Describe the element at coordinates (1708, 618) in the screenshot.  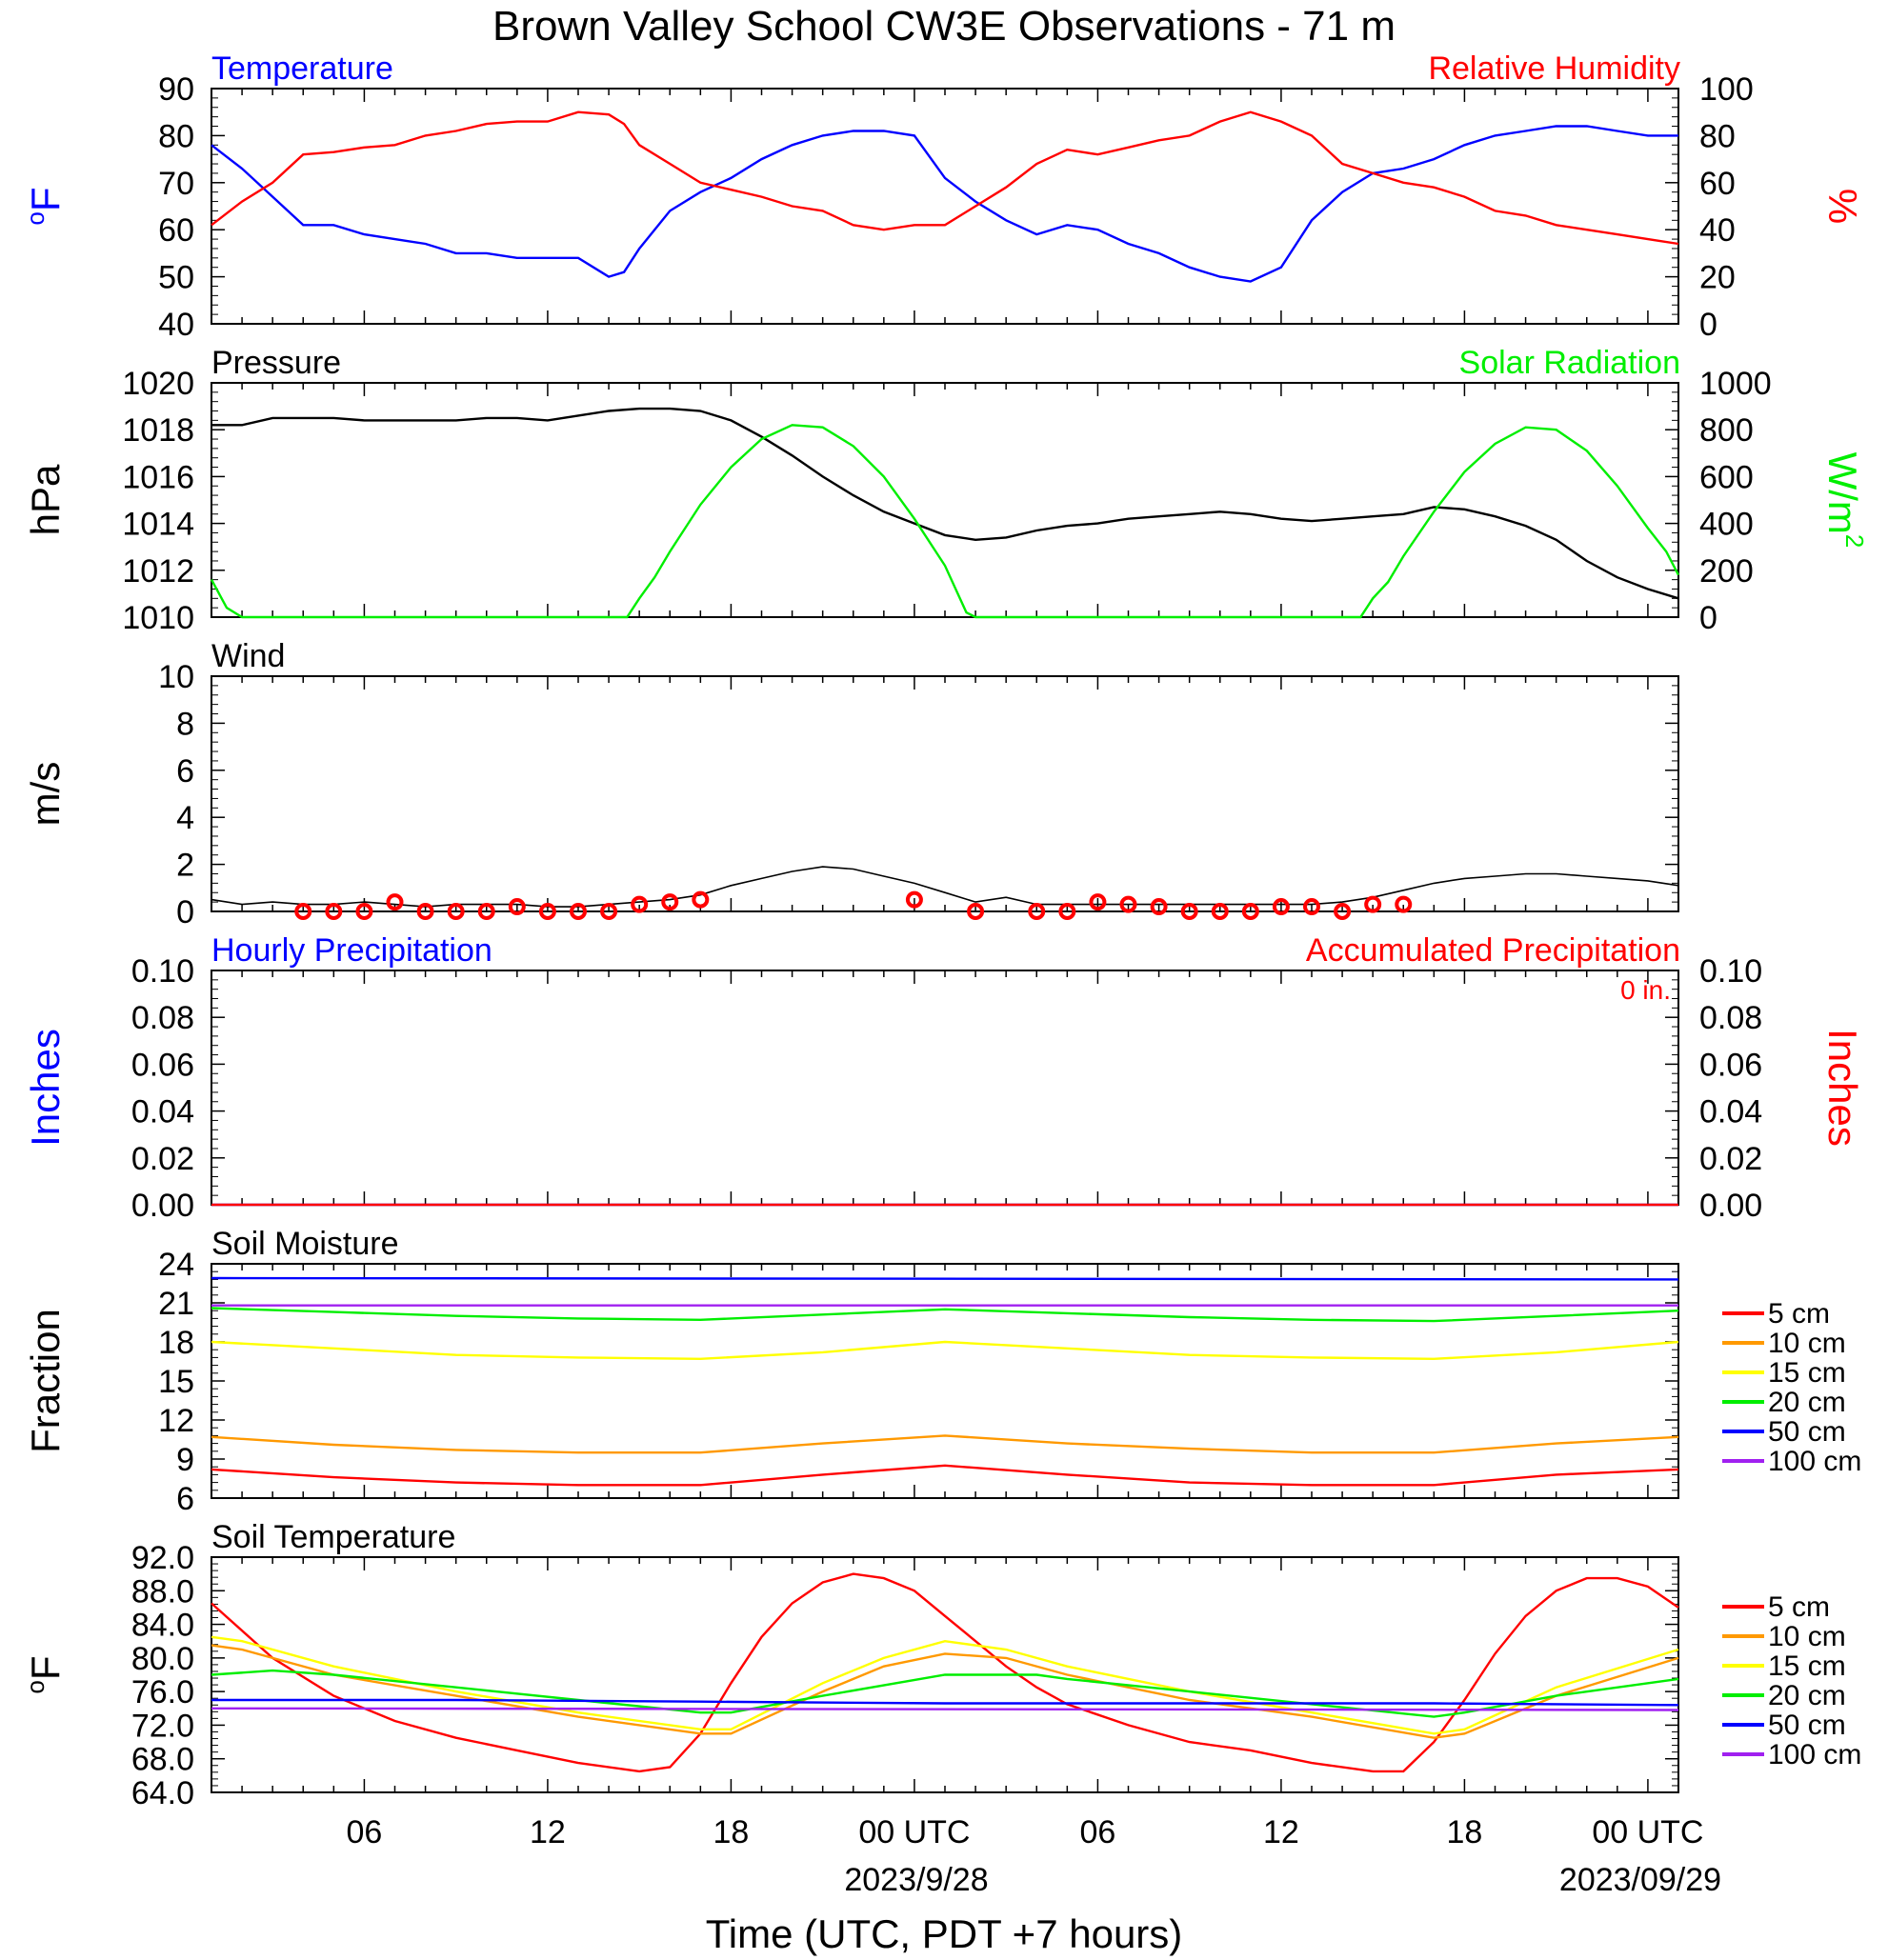
I see `y-tick-label-right: 0` at that location.